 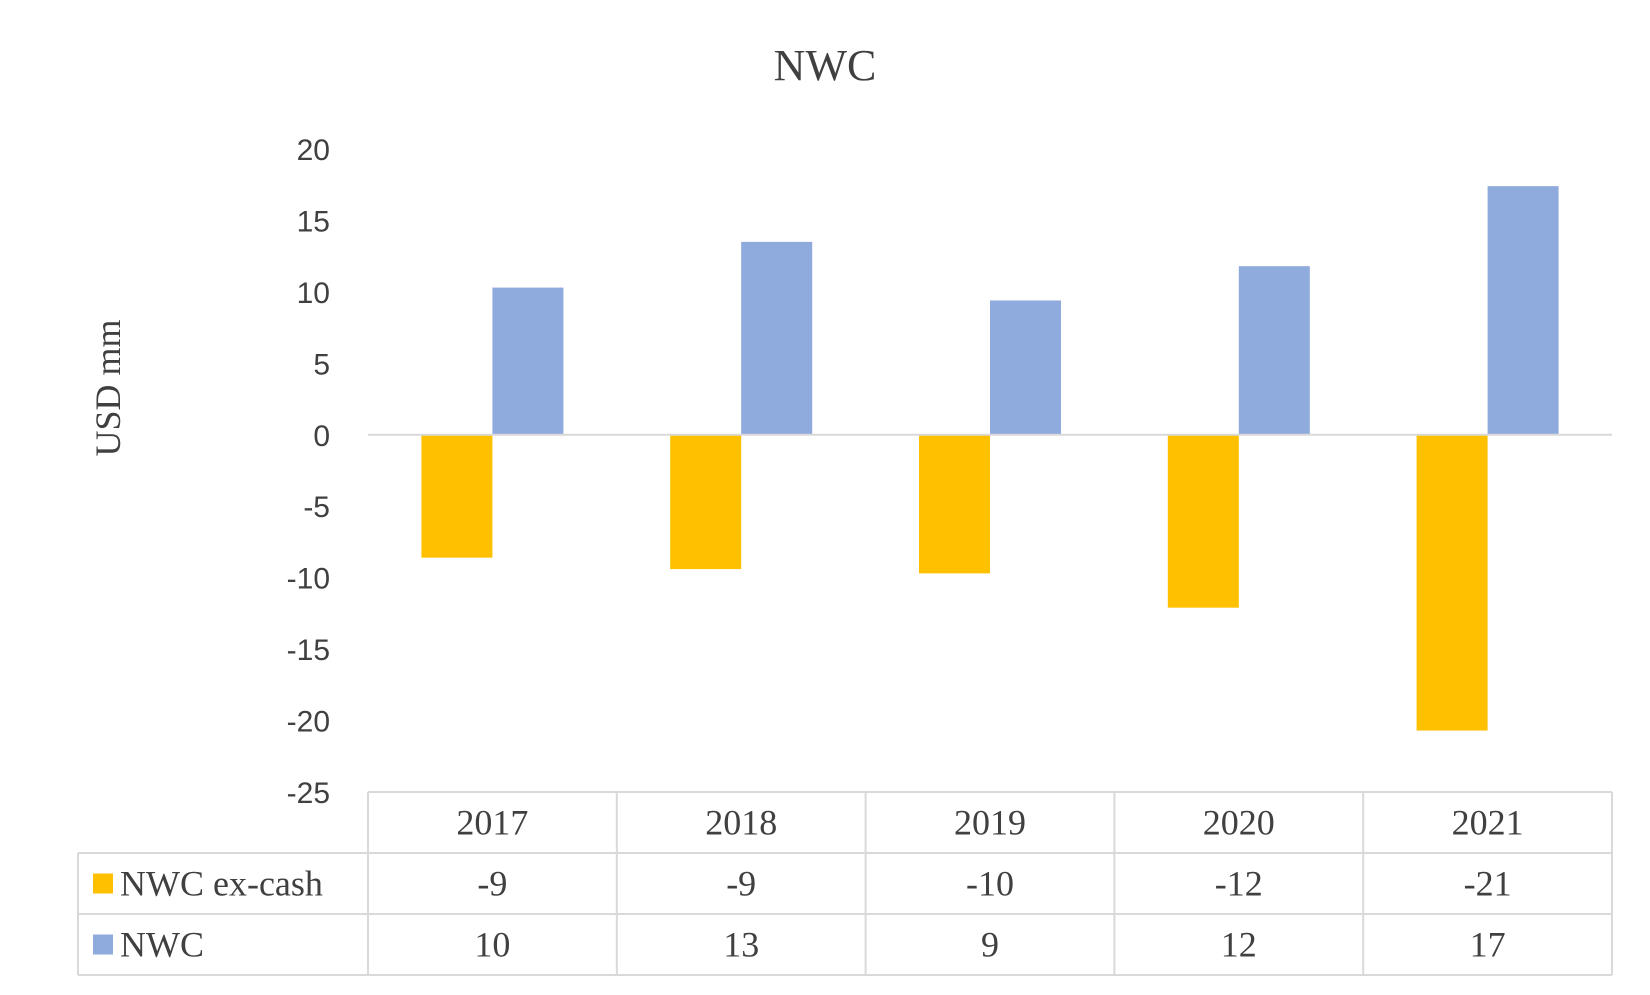 What do you see at coordinates (313, 221) in the screenshot?
I see `y-tick-label: 15` at bounding box center [313, 221].